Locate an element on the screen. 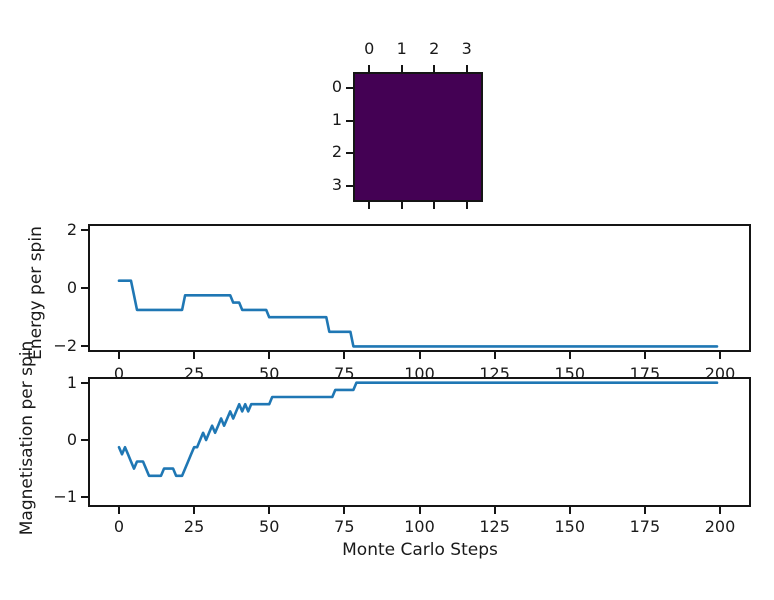  x-axis-label: Monte Carlo Steps is located at coordinates (420, 550).